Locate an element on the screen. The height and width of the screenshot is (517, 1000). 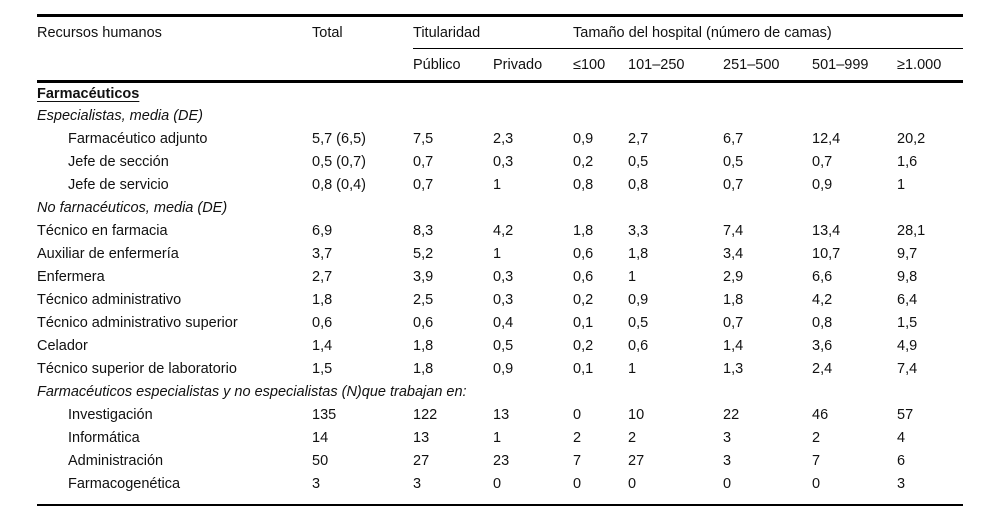
table-row: Administración 50 27 23 7 27 3 7 6 is located at coordinates (500, 461).